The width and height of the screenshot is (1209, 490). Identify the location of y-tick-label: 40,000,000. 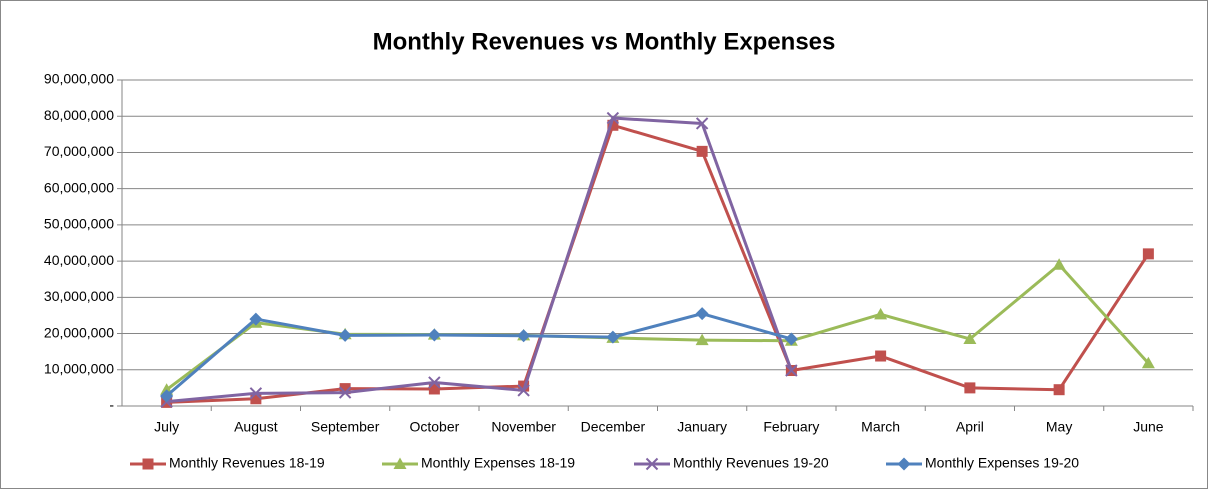
(79, 260).